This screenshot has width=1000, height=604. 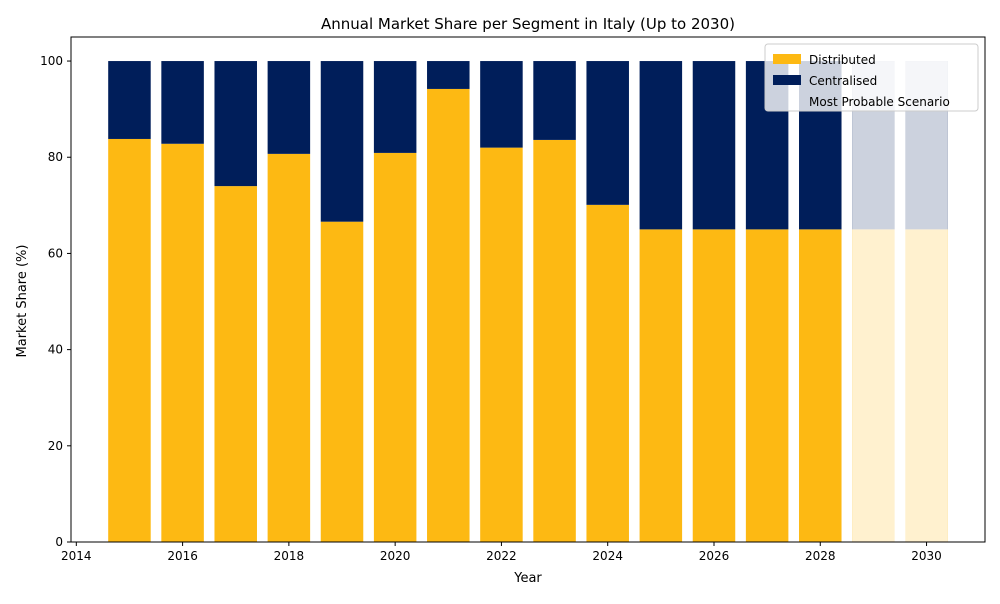 What do you see at coordinates (289, 347) in the screenshot?
I see `bar-distributed-2018` at bounding box center [289, 347].